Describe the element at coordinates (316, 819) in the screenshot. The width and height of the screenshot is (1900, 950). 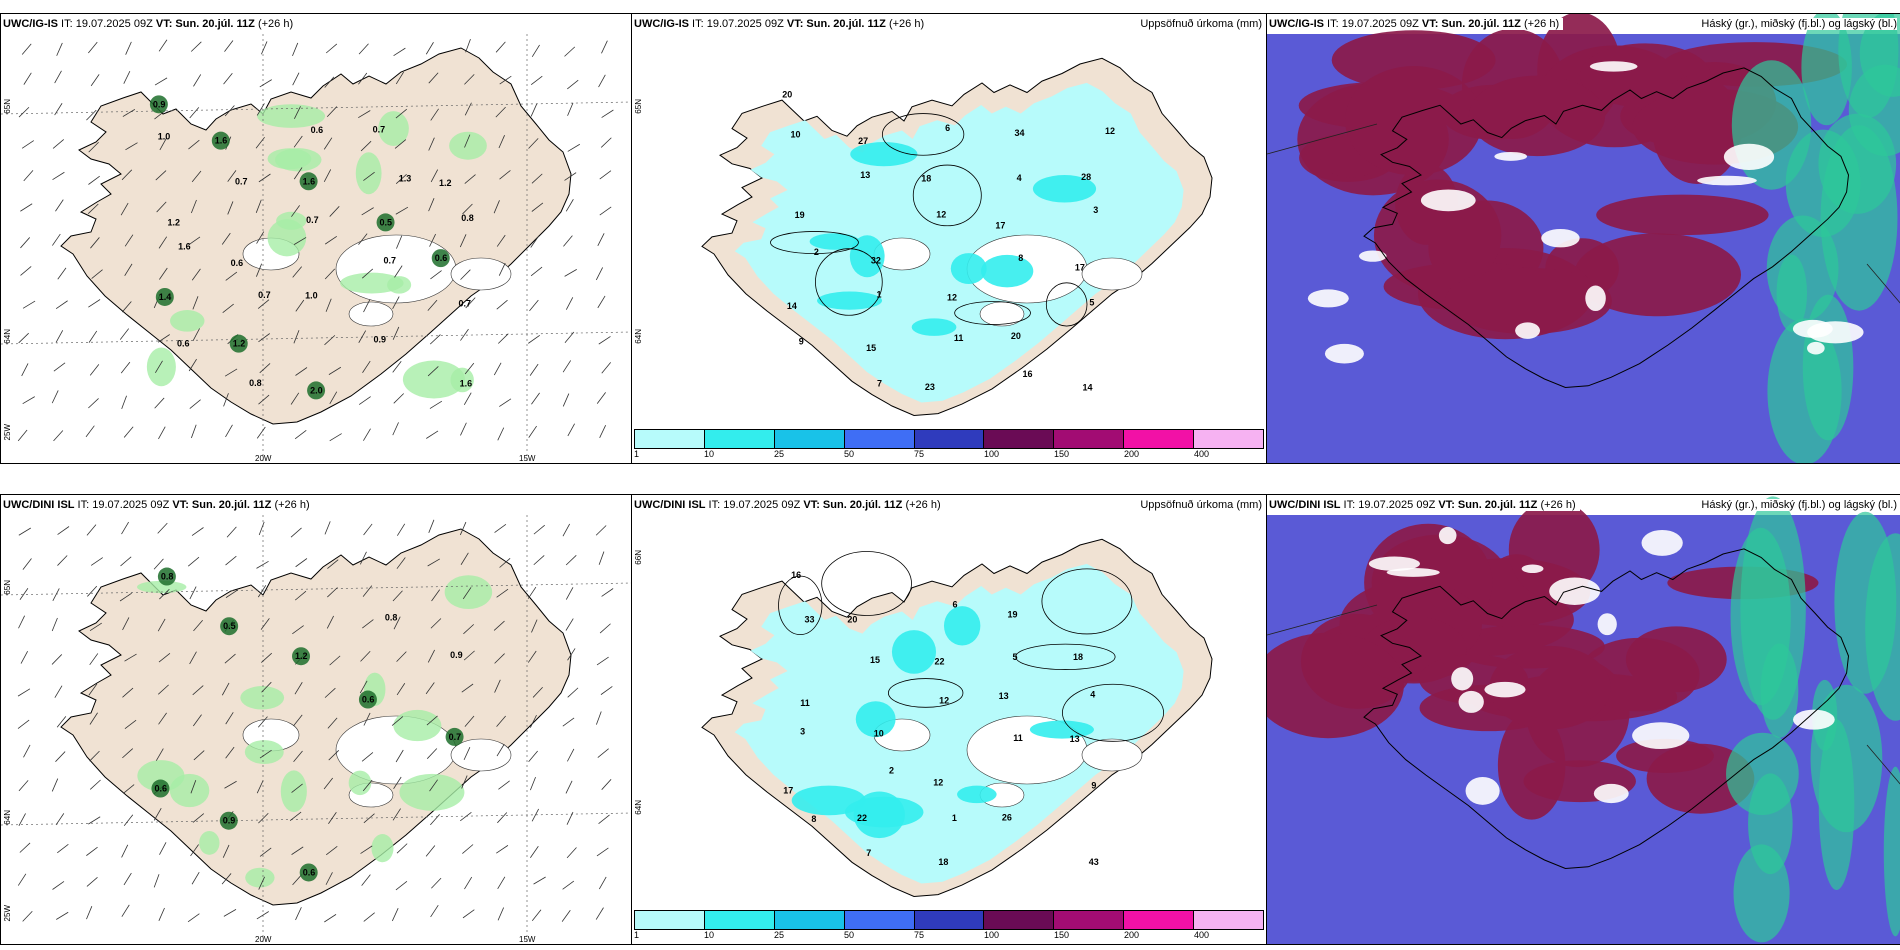
I see `latitude-line` at that location.